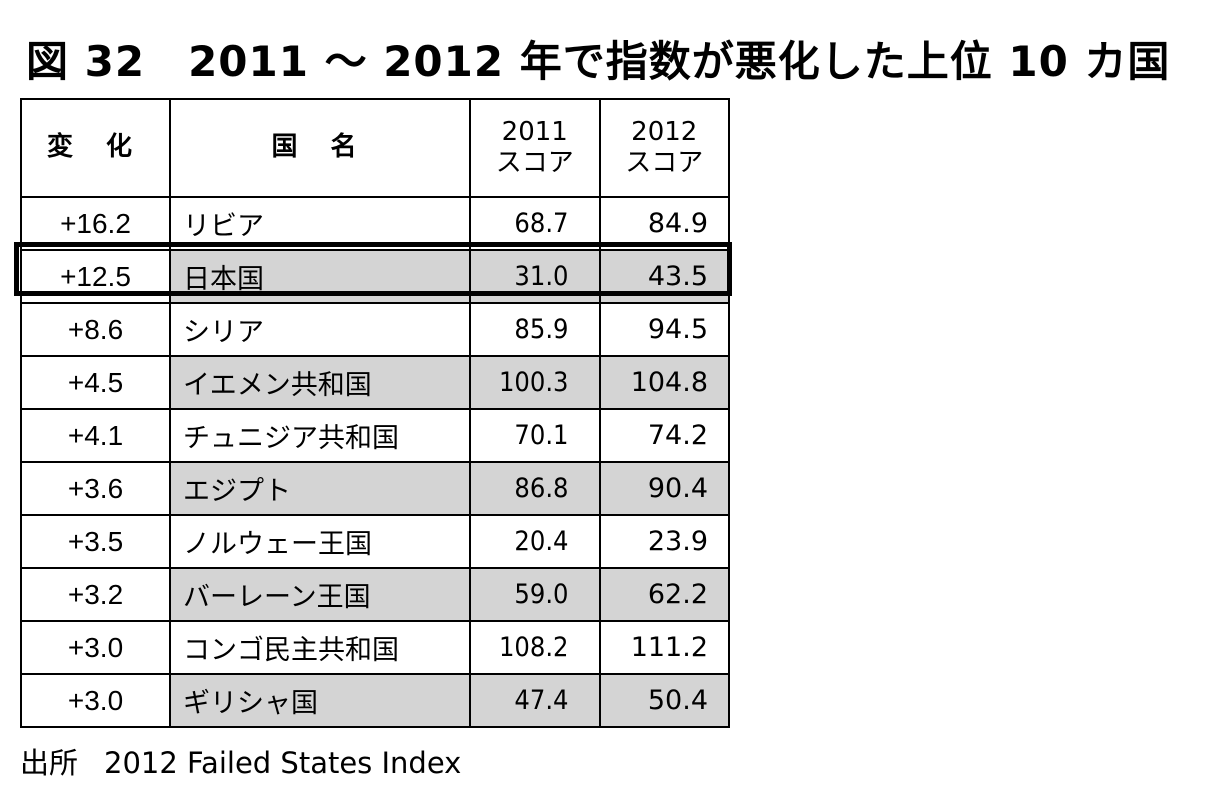  I want to click on change-cell: +4.5, so click(95, 382).